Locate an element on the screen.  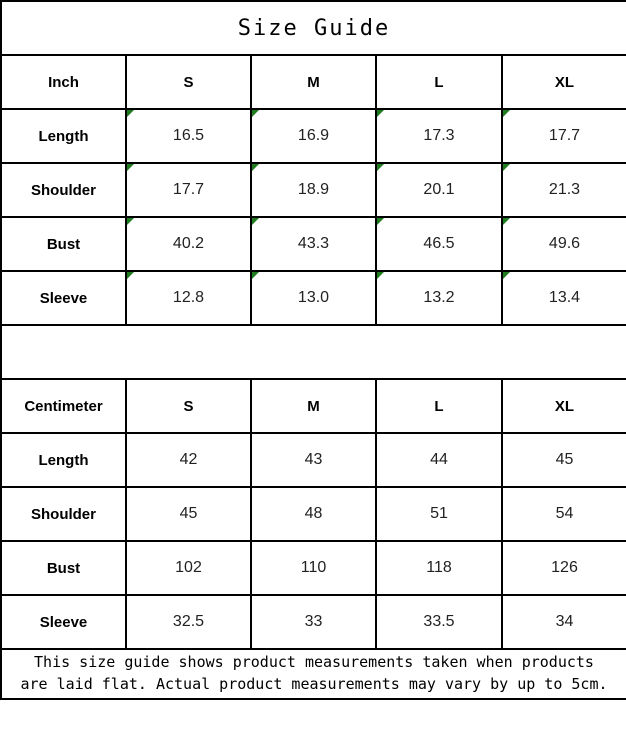
cm-row-length: Length 42 43 44 45 is located at coordinates (313, 460).